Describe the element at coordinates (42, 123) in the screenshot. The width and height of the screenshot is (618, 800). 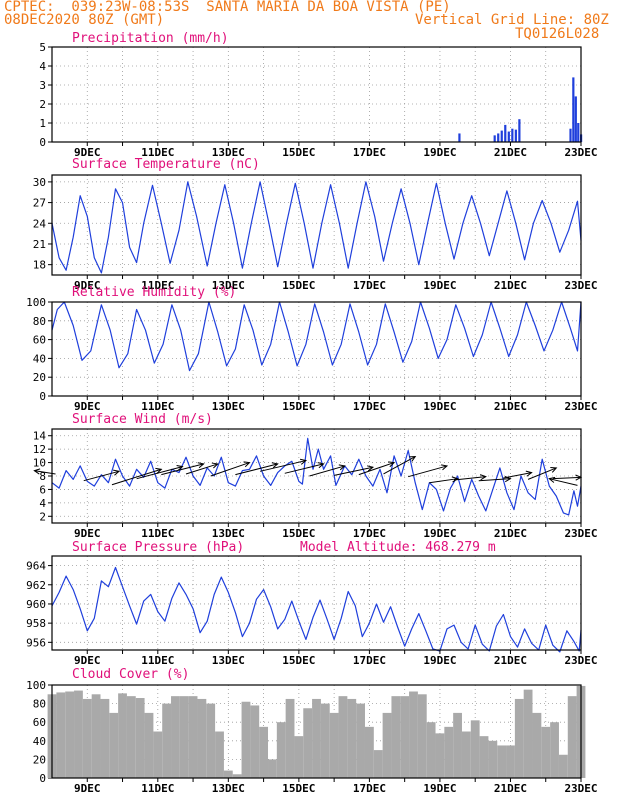
I see `y-tick-label: 1` at that location.